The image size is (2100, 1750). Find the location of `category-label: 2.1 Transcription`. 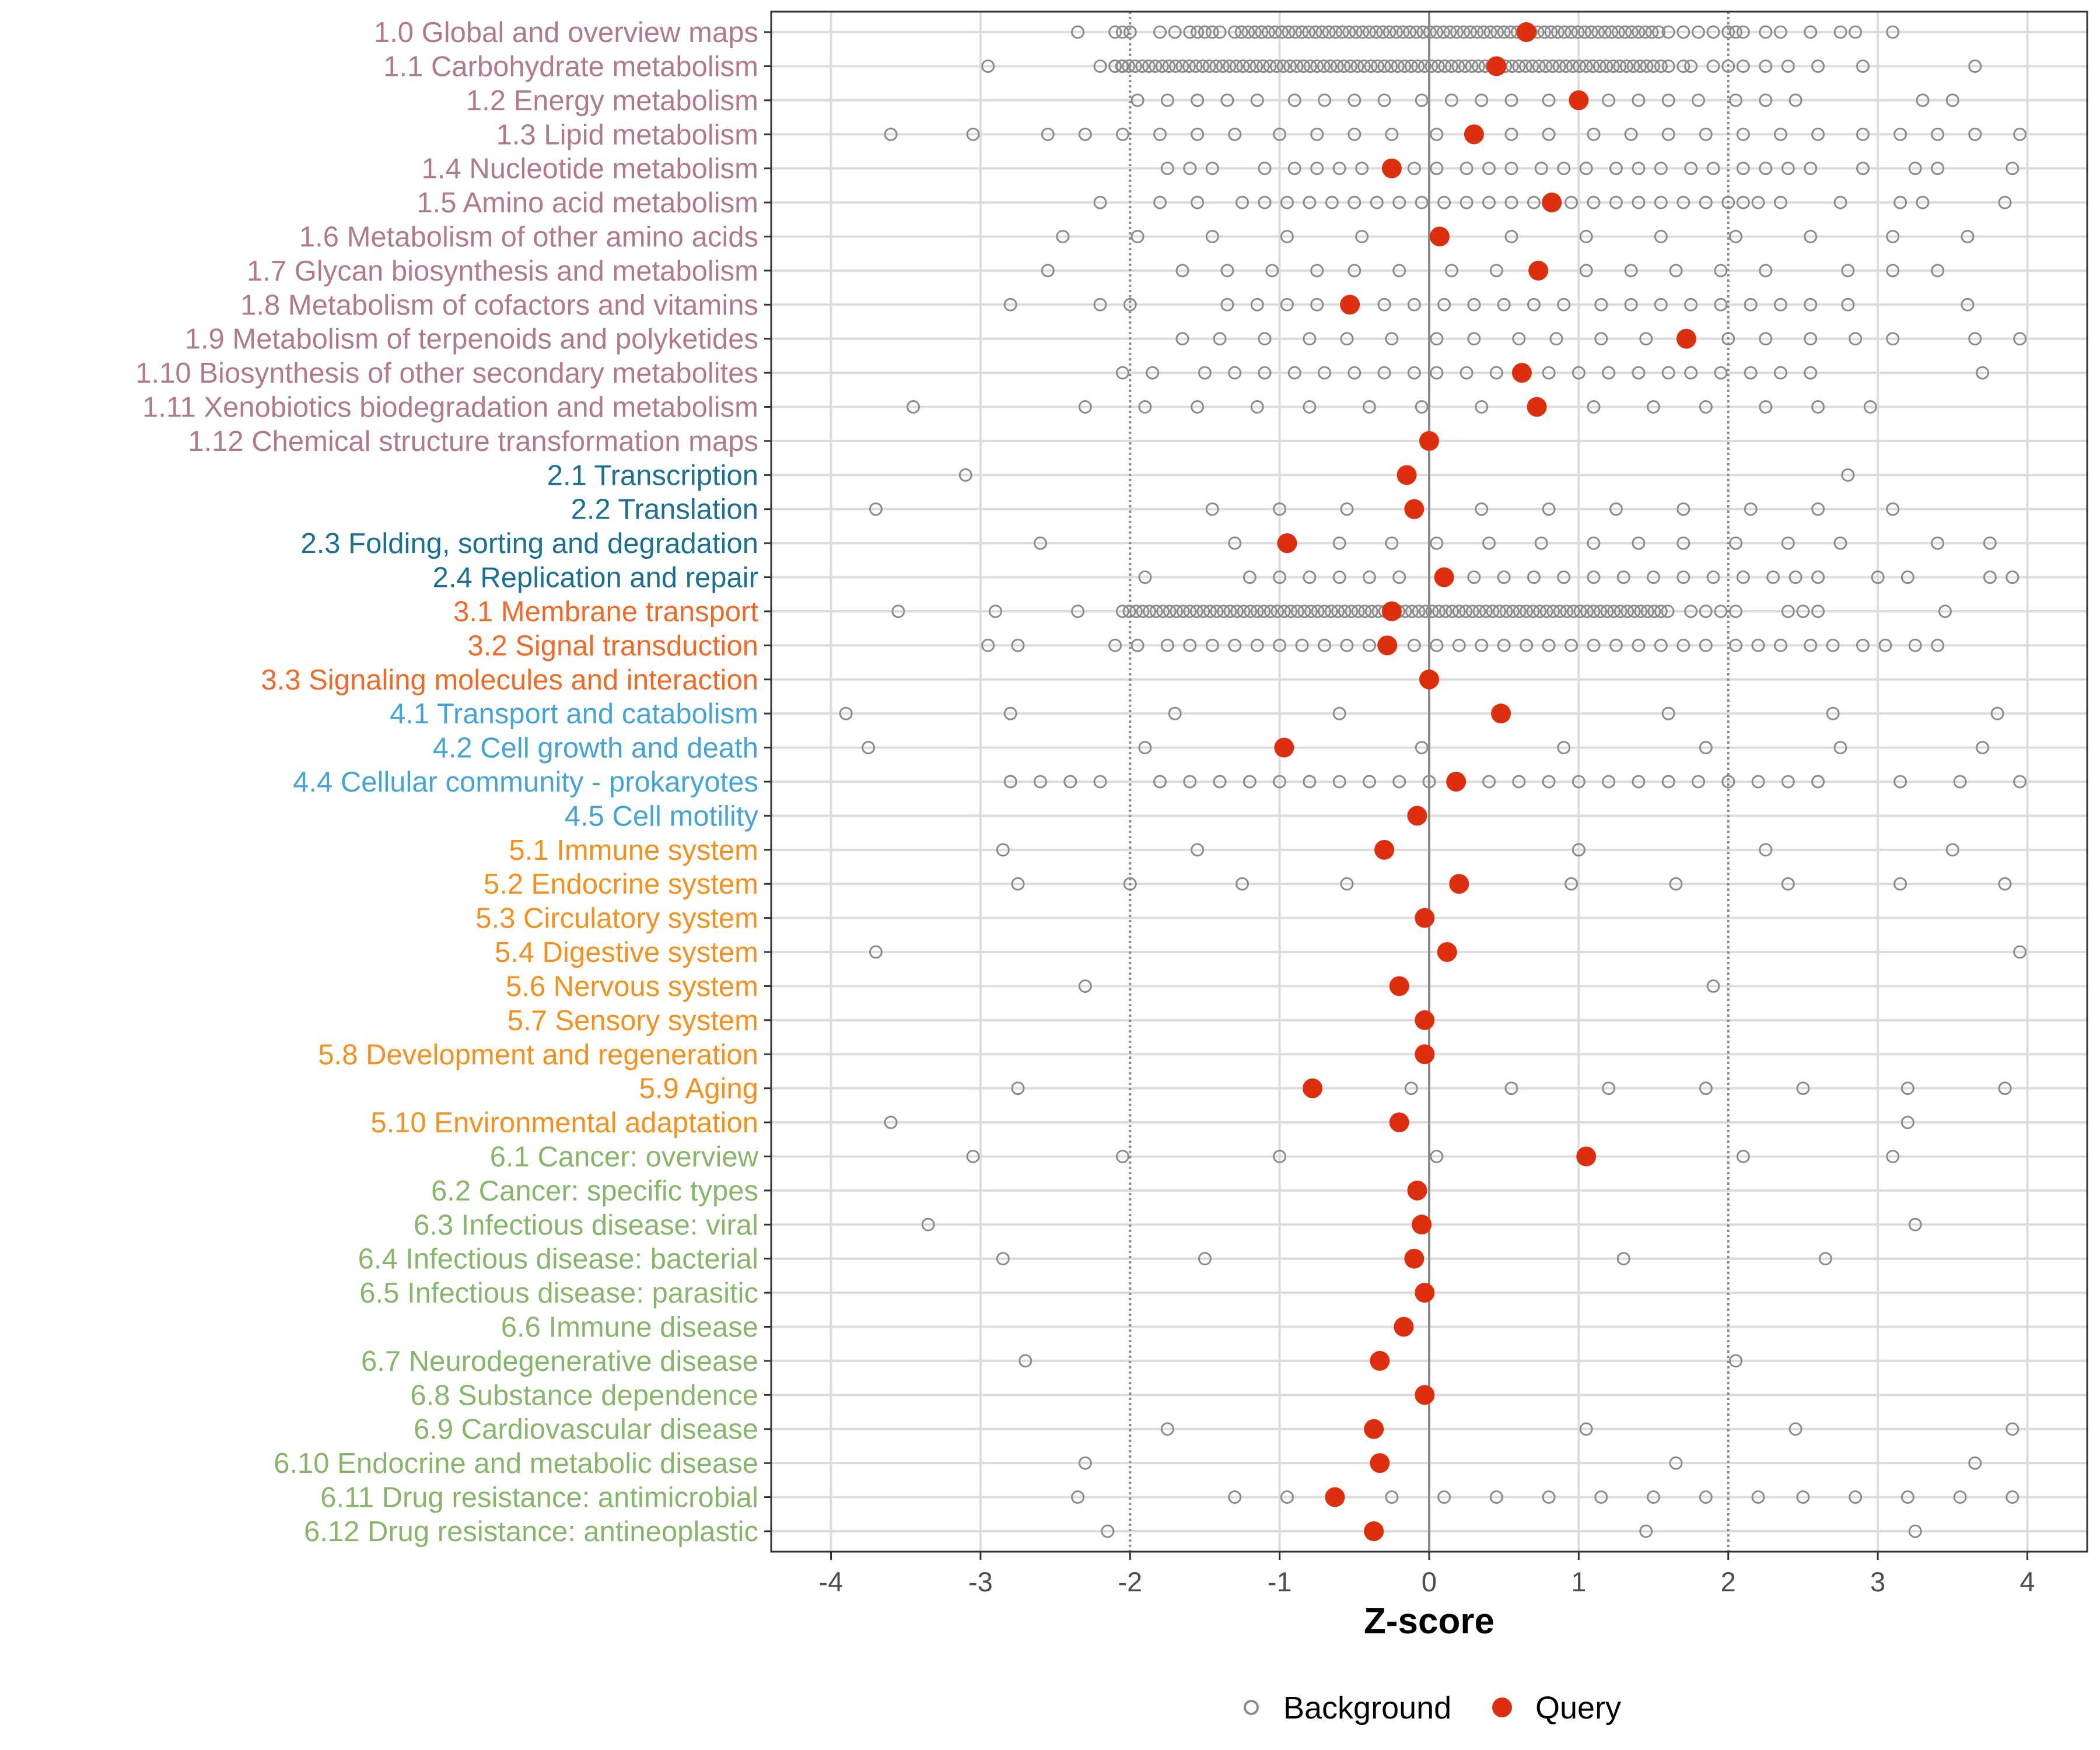

category-label: 2.1 Transcription is located at coordinates (652, 475).